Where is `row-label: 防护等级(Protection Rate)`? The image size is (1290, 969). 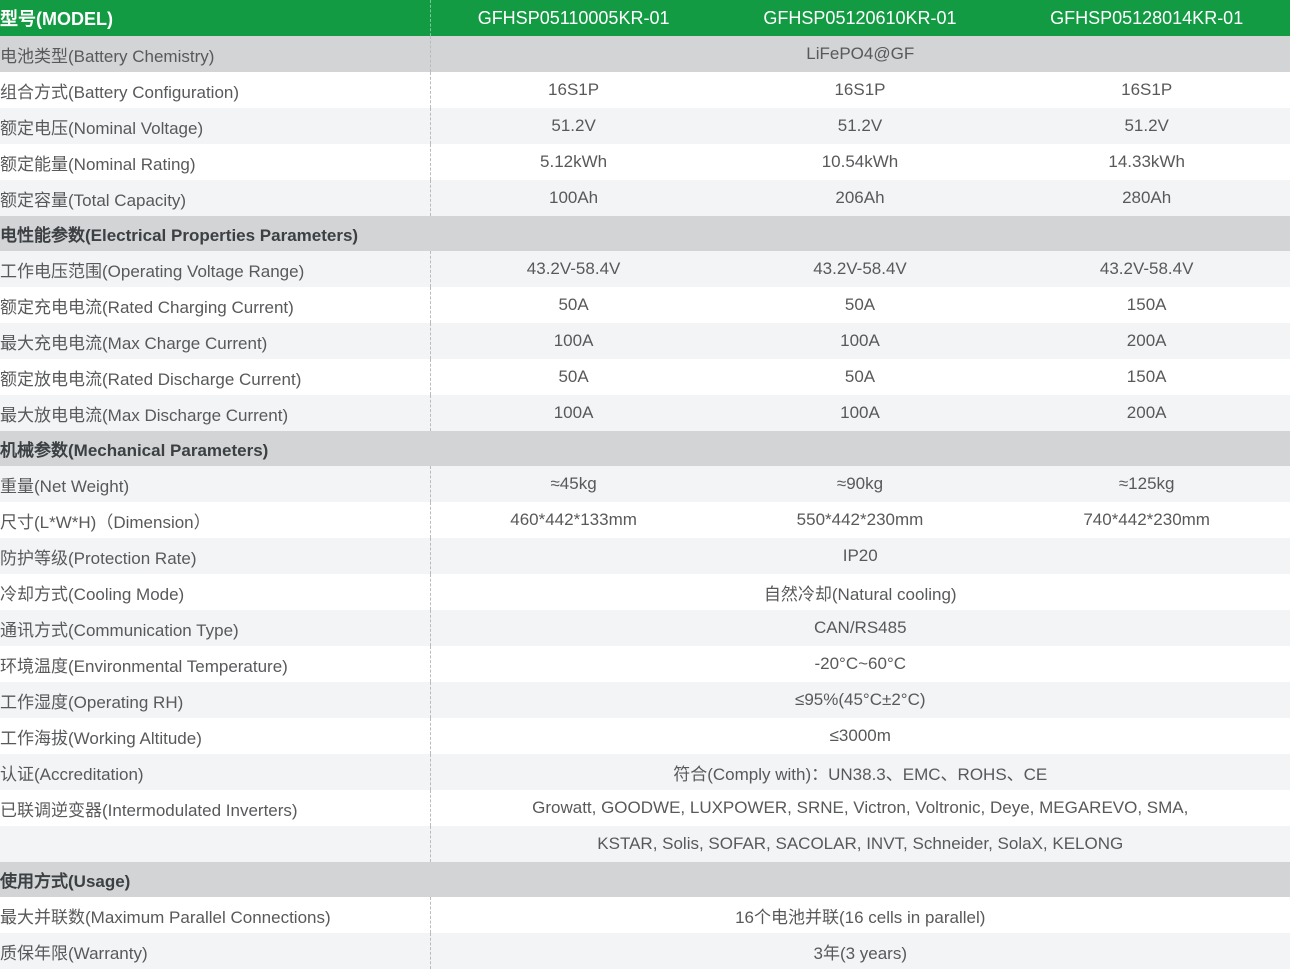 row-label: 防护等级(Protection Rate) is located at coordinates (215, 556).